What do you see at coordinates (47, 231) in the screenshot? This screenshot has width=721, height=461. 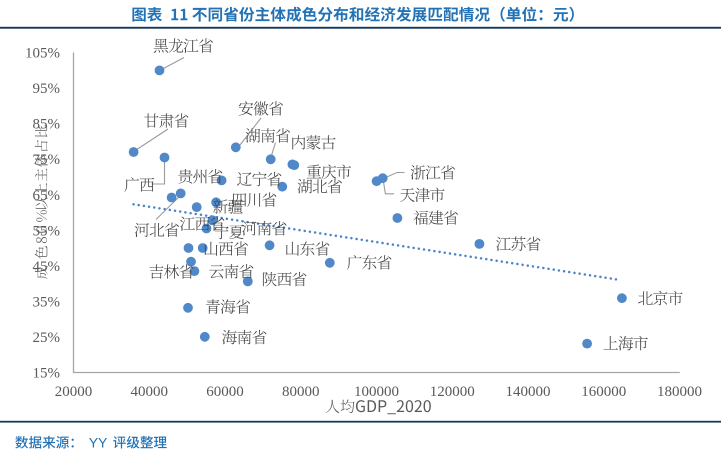 I see `svg-text: 55%` at bounding box center [47, 231].